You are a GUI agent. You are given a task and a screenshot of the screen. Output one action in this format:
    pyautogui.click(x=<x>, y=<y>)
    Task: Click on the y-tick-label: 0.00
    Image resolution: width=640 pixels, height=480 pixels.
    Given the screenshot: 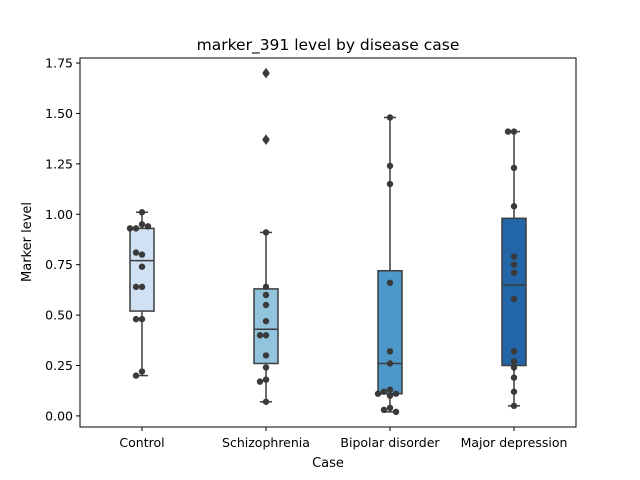 What is the action you would take?
    pyautogui.click(x=59, y=415)
    